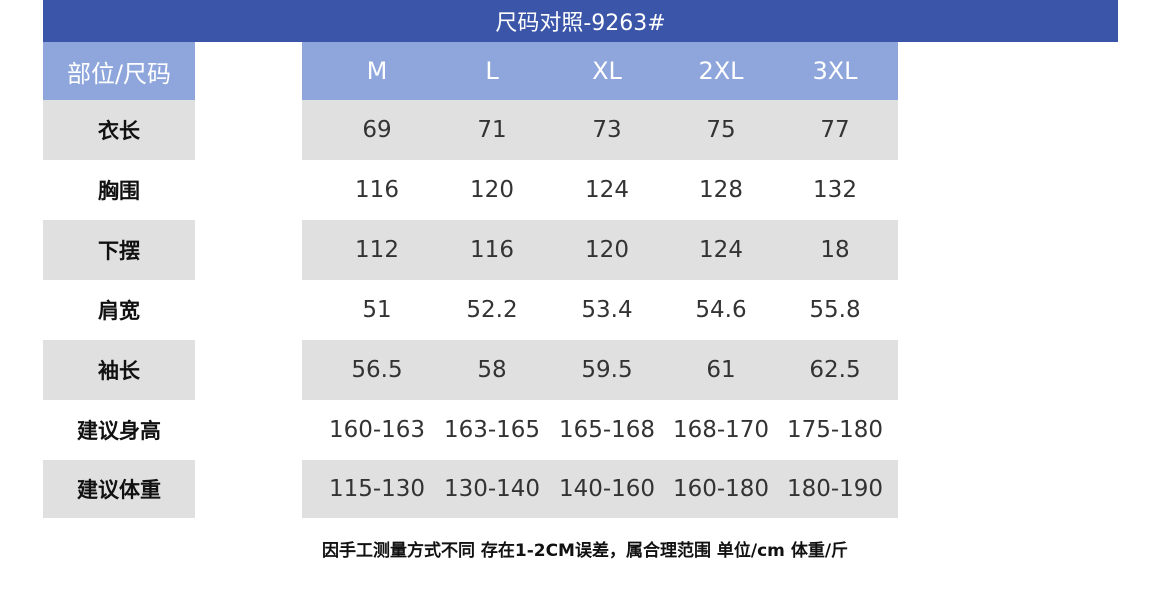 The image size is (1170, 593). Describe the element at coordinates (607, 71) in the screenshot. I see `header-cell: XL` at that location.